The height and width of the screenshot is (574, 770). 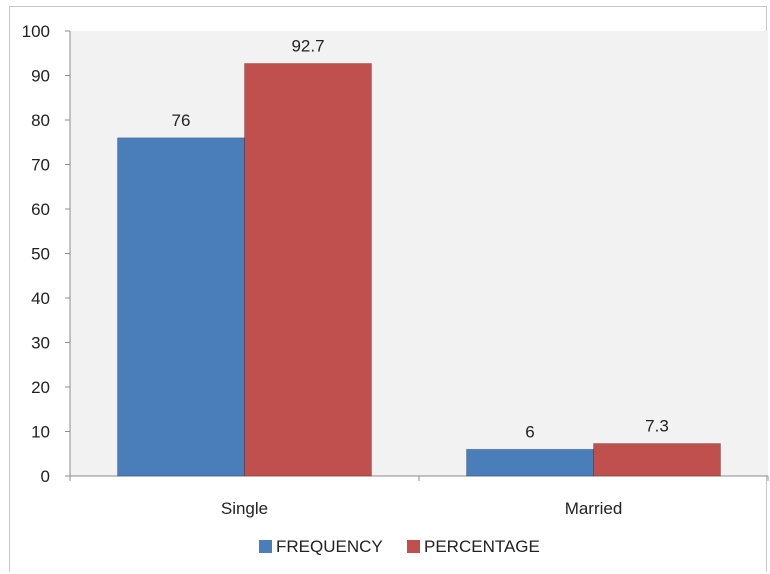 I want to click on y-tick-label: 100, so click(x=36, y=31).